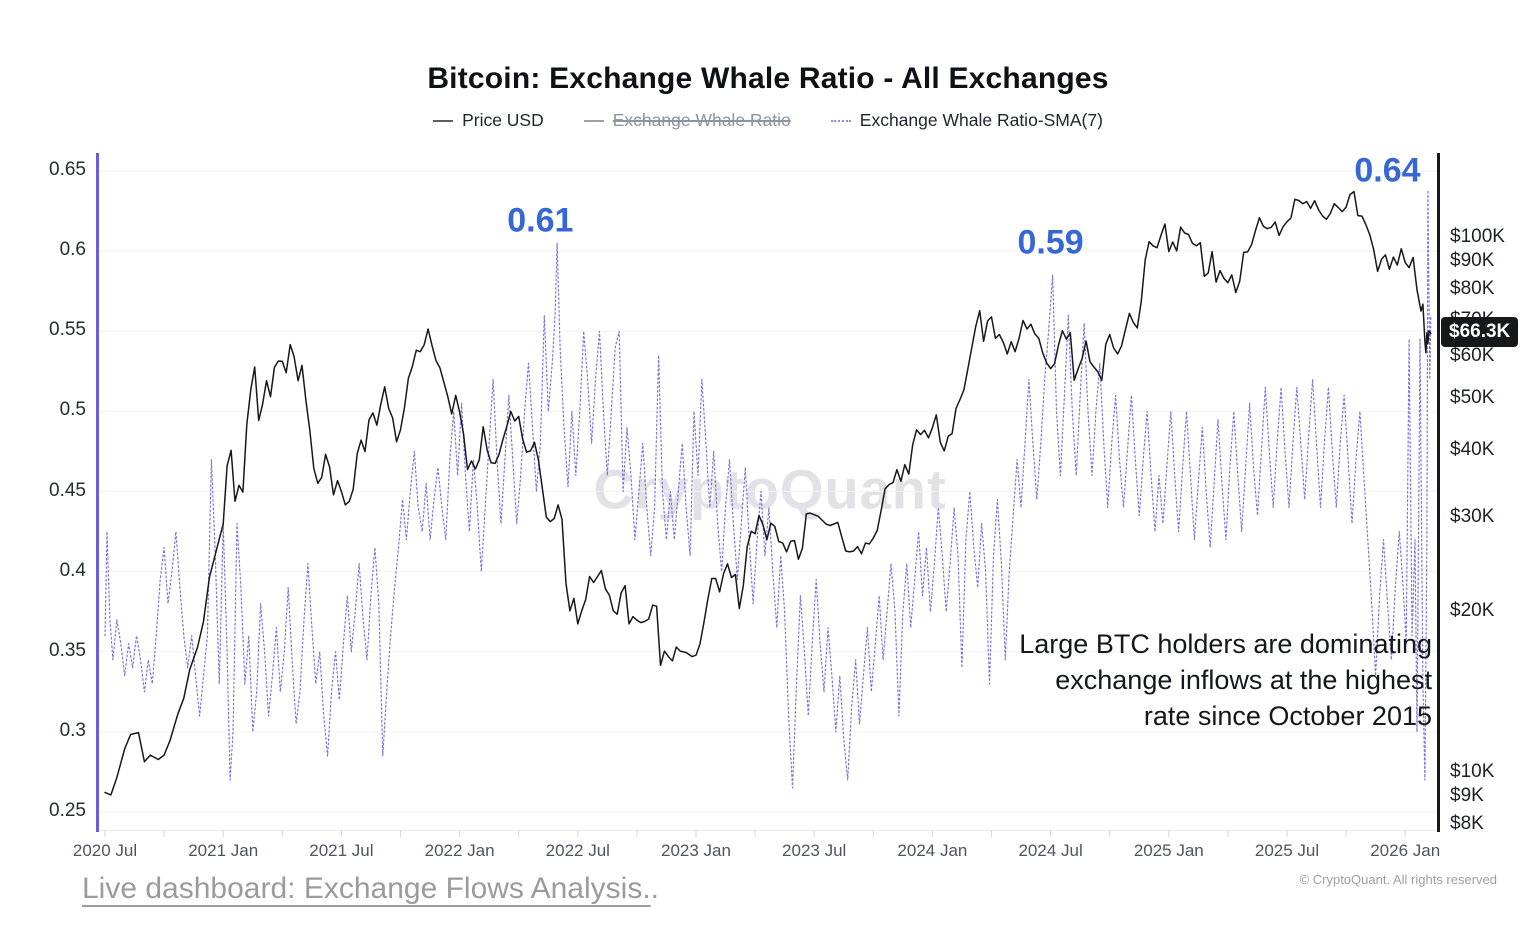 The width and height of the screenshot is (1536, 935). I want to click on legend-label: Exchange Whale Ratio-SMA(7), so click(981, 120).